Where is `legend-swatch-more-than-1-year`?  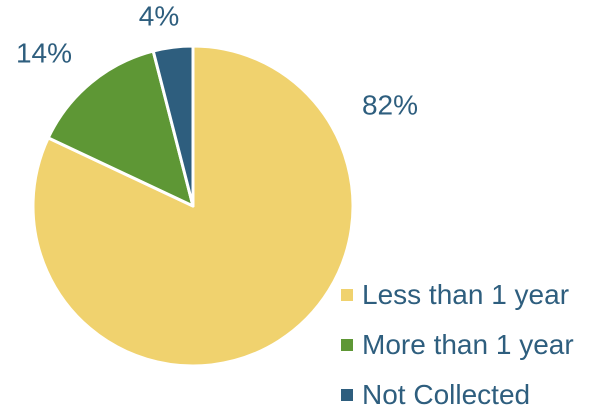
legend-swatch-more-than-1-year is located at coordinates (347, 345).